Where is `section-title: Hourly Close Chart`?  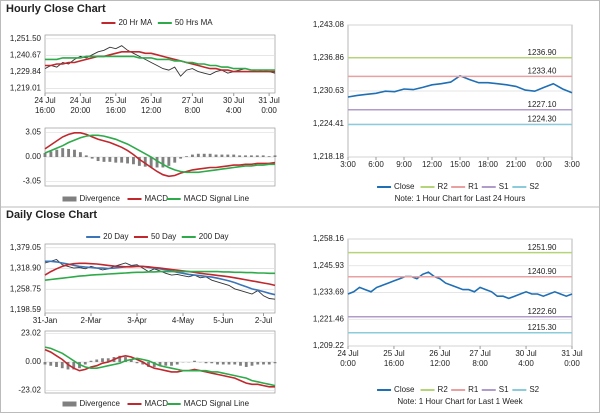
section-title: Hourly Close Chart is located at coordinates (56, 9).